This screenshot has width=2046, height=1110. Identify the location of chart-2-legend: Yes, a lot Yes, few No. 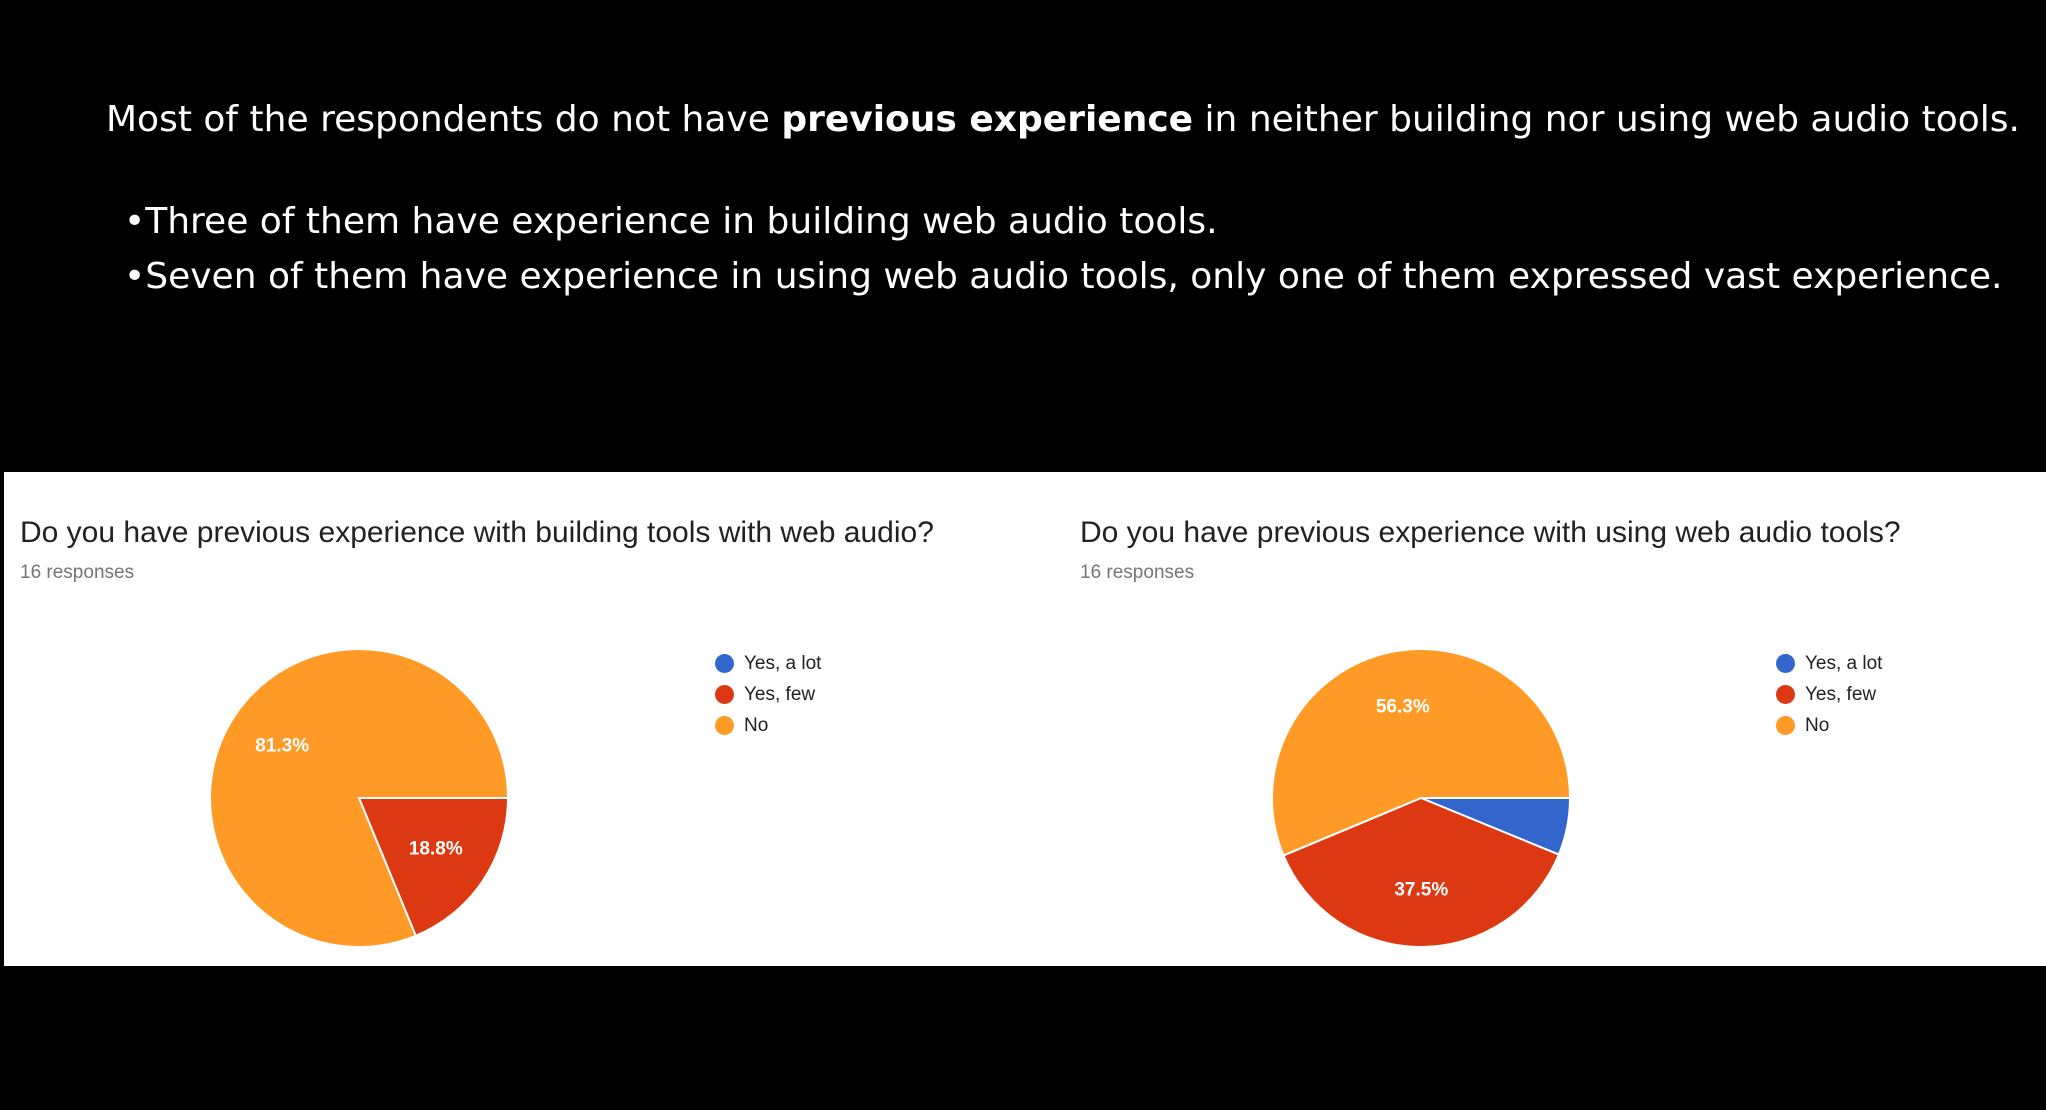
(1829, 694).